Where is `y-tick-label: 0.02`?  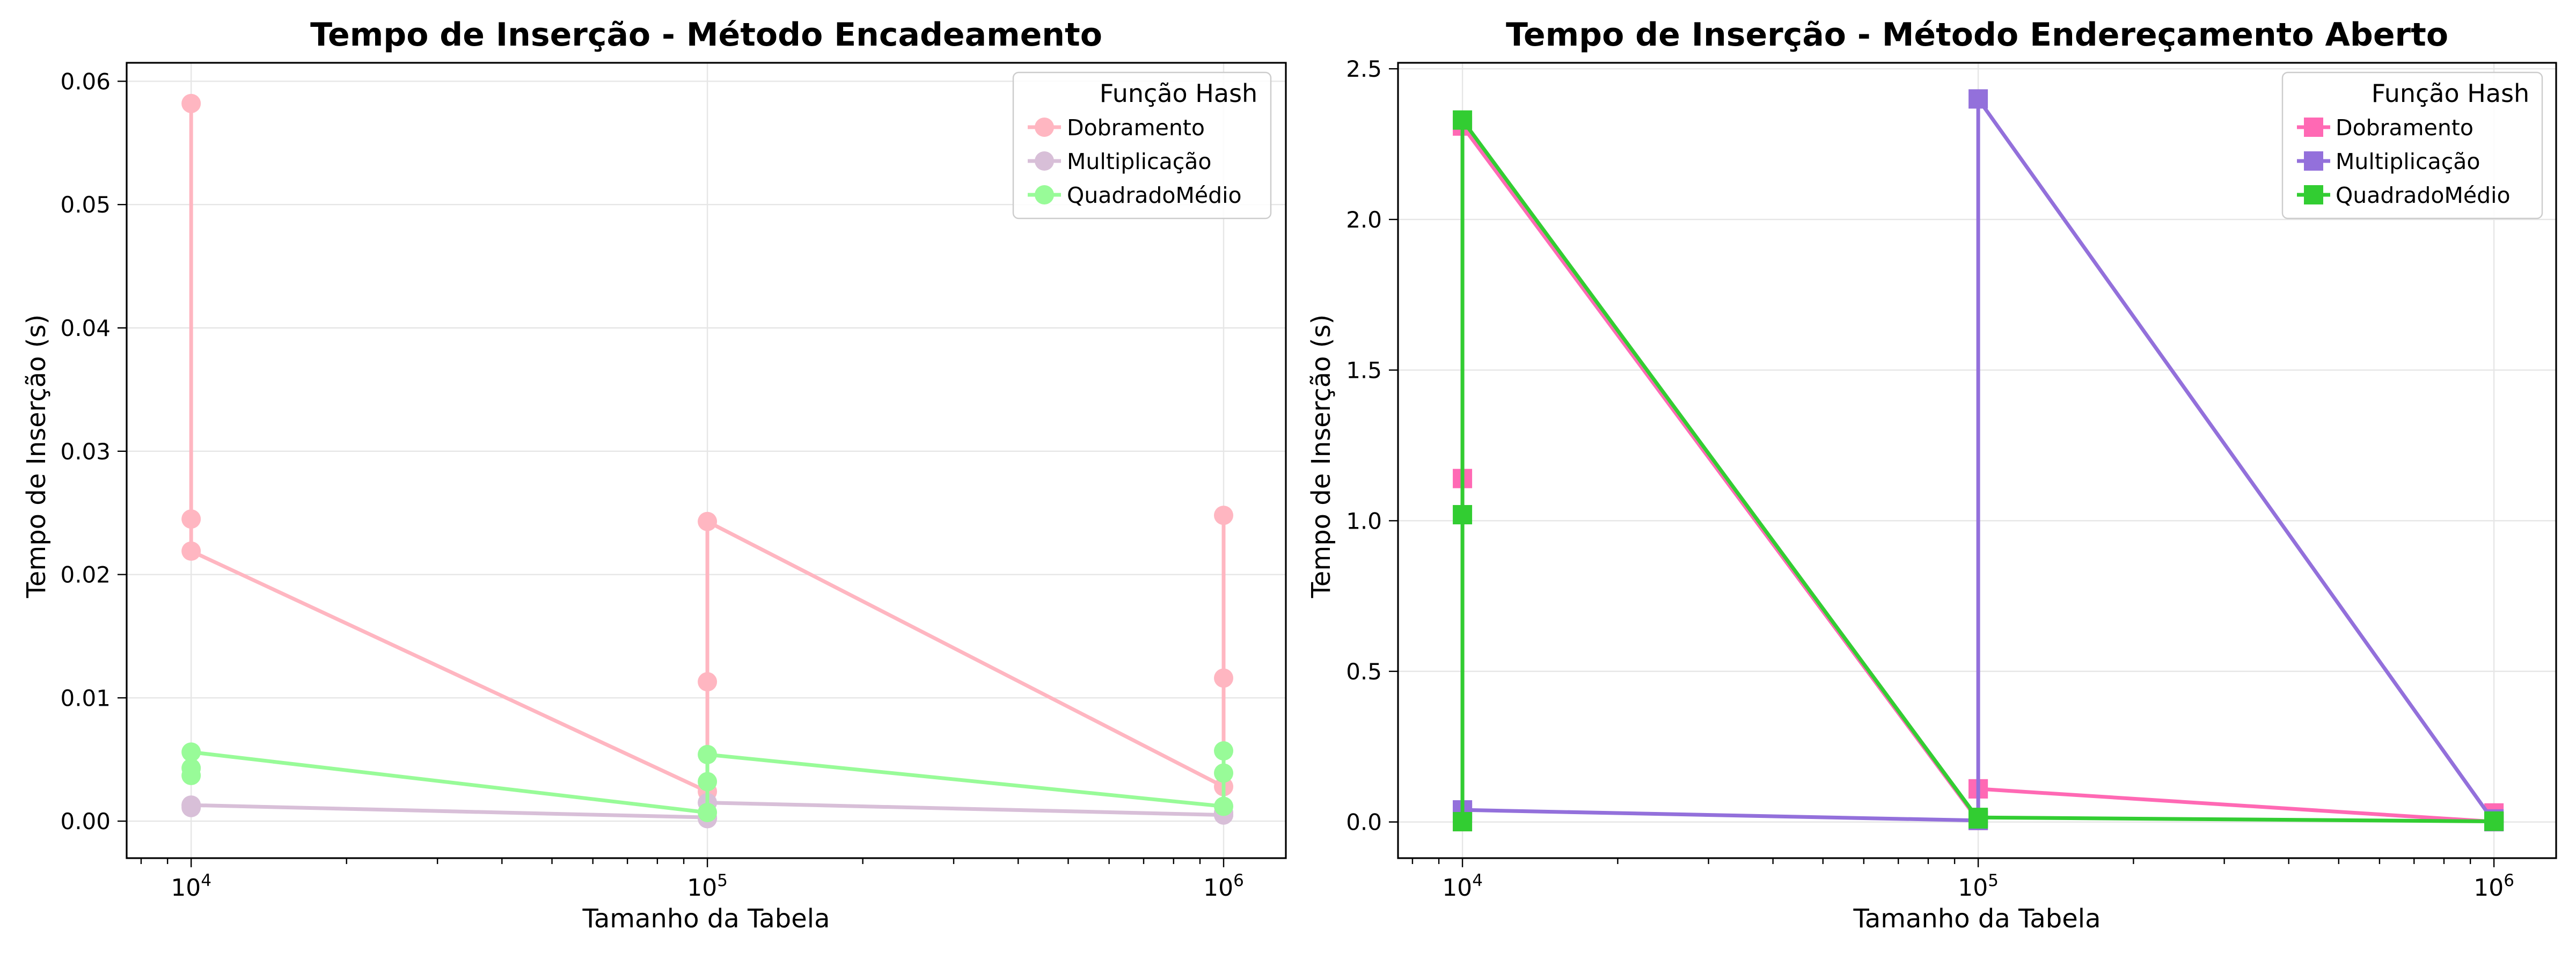 y-tick-label: 0.02 is located at coordinates (85, 575).